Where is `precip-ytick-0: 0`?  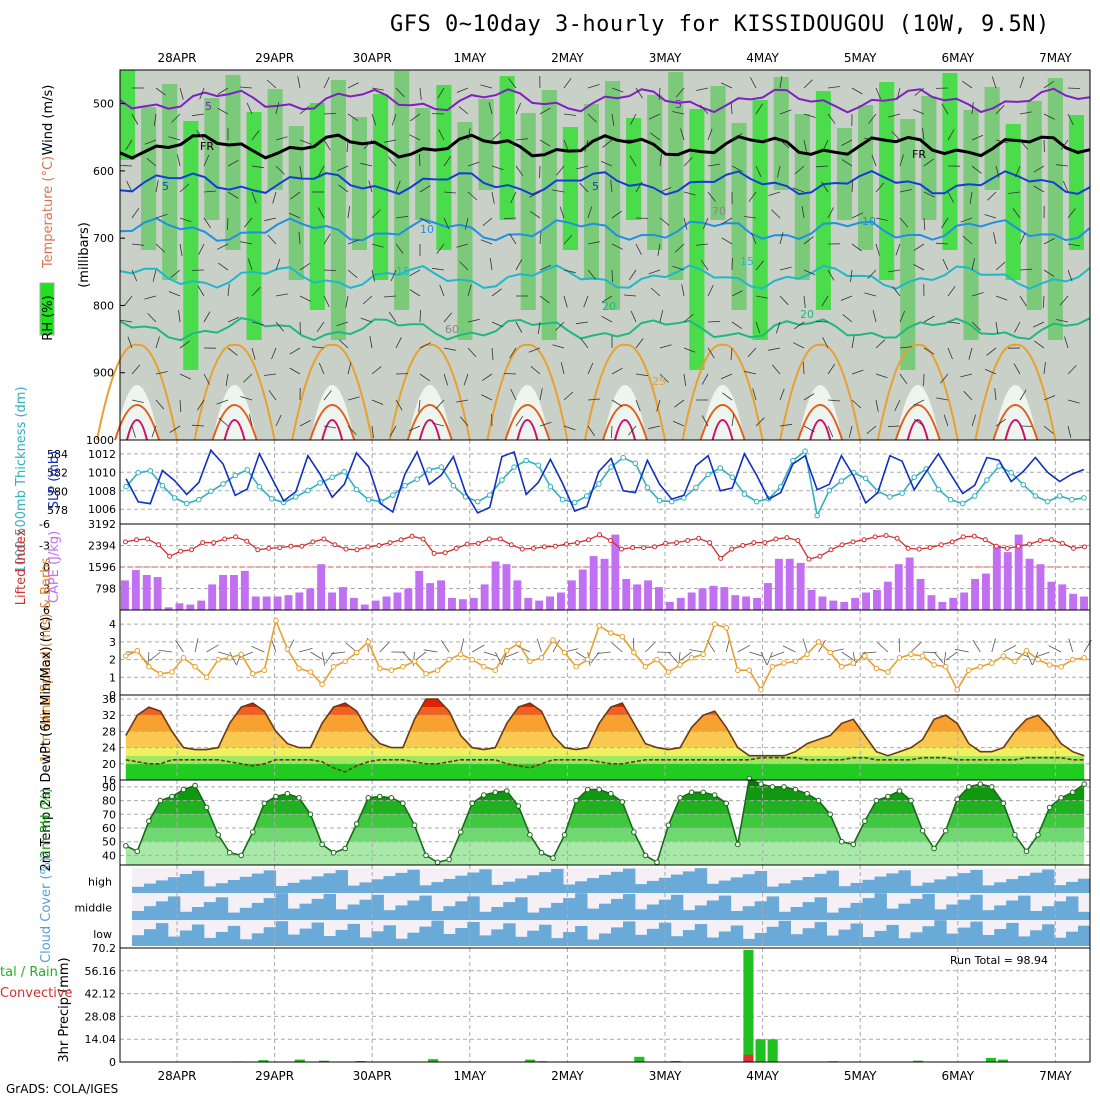
precip-ytick-0: 0 is located at coordinates (112, 1062).